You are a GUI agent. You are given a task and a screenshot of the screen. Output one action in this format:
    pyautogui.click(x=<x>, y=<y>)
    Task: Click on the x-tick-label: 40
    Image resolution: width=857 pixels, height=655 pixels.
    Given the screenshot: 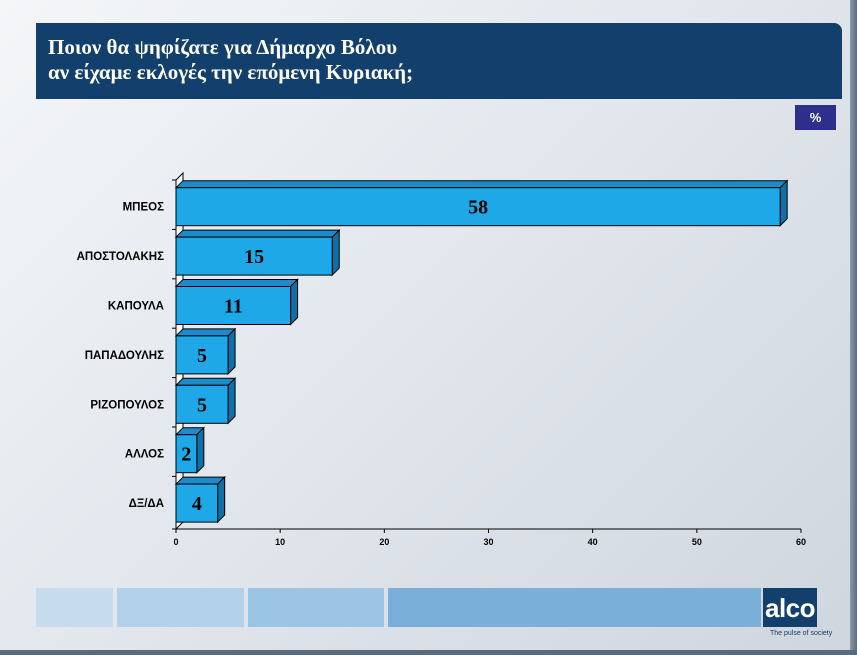 What is the action you would take?
    pyautogui.click(x=593, y=542)
    